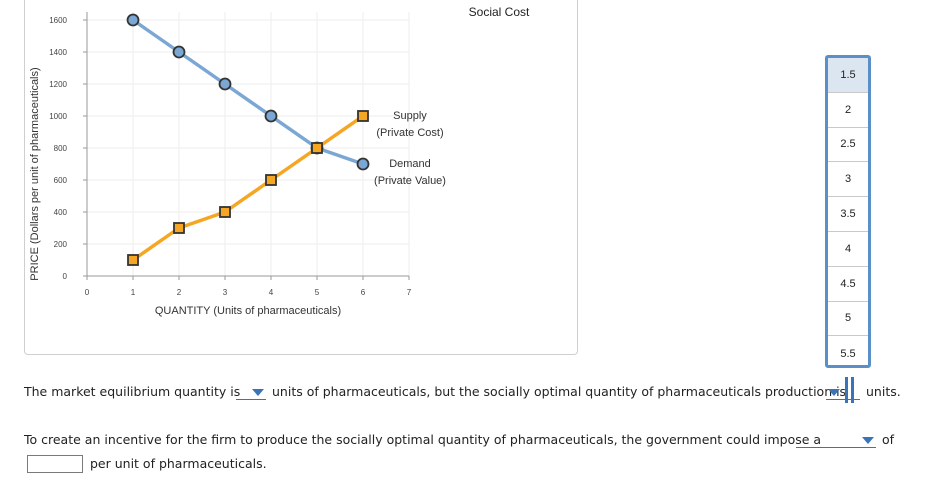 The height and width of the screenshot is (503, 932). What do you see at coordinates (225, 292) in the screenshot?
I see `x-tick-label: 3` at bounding box center [225, 292].